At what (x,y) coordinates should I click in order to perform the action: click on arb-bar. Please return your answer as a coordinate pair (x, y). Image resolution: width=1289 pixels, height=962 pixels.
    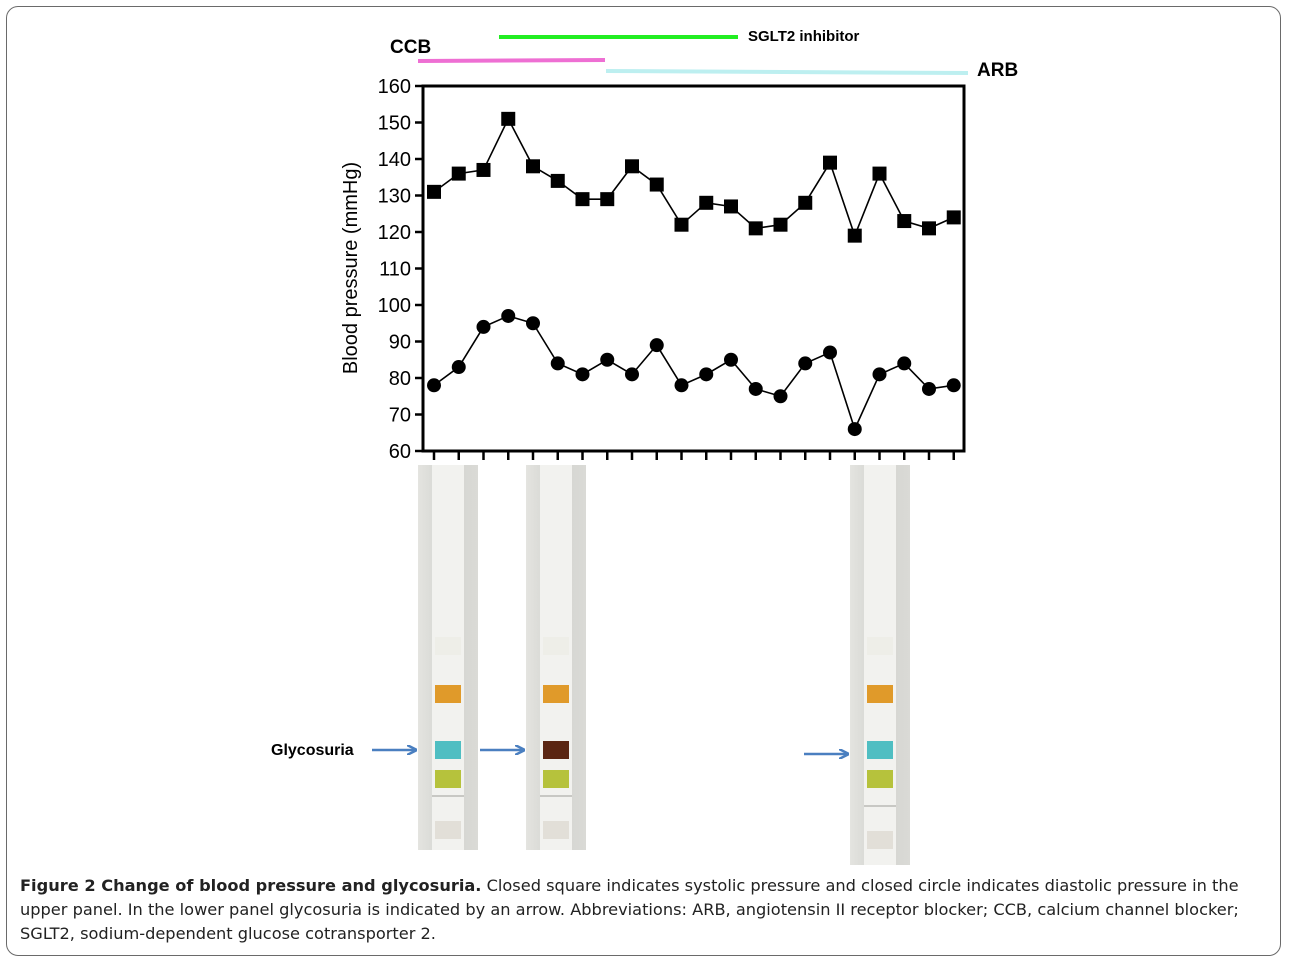
    Looking at the image, I should click on (787, 72).